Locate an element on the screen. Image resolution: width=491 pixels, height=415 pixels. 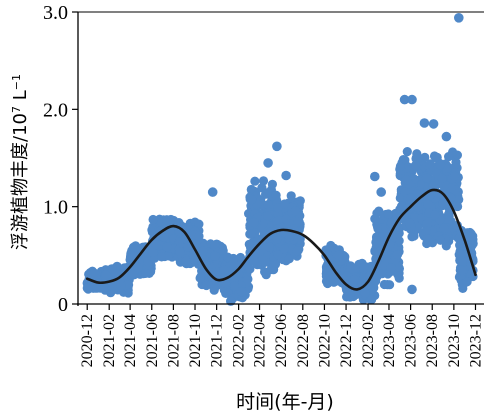
y-tick-label: 2.0 is located at coordinates (55, 110).